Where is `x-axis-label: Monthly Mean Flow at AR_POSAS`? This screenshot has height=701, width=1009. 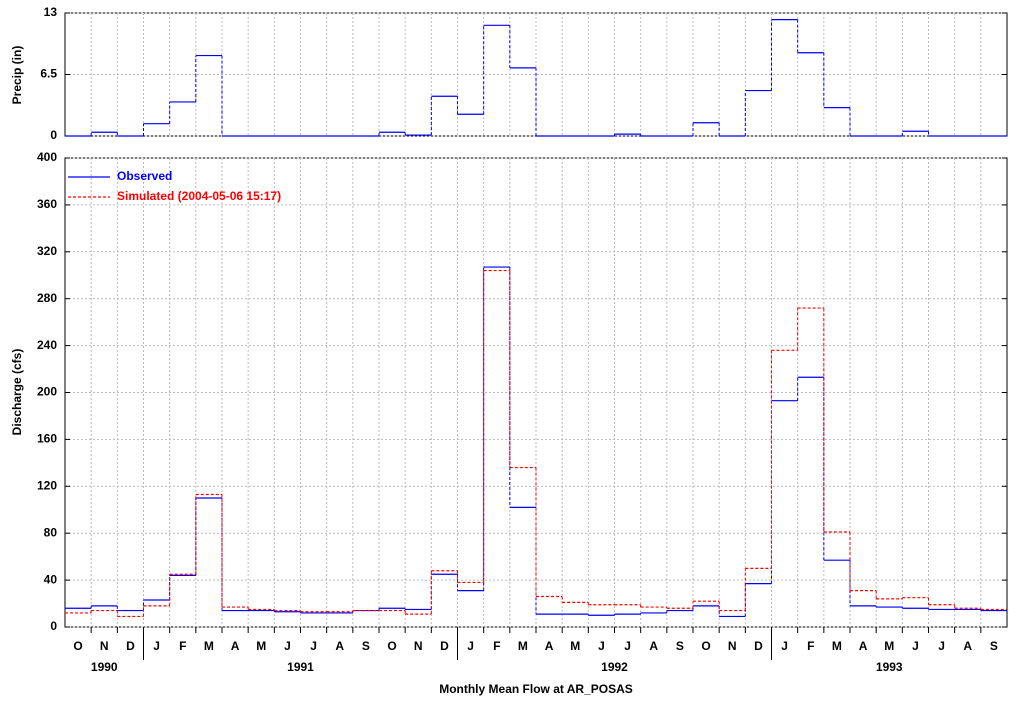
x-axis-label: Monthly Mean Flow at AR_POSAS is located at coordinates (536, 689).